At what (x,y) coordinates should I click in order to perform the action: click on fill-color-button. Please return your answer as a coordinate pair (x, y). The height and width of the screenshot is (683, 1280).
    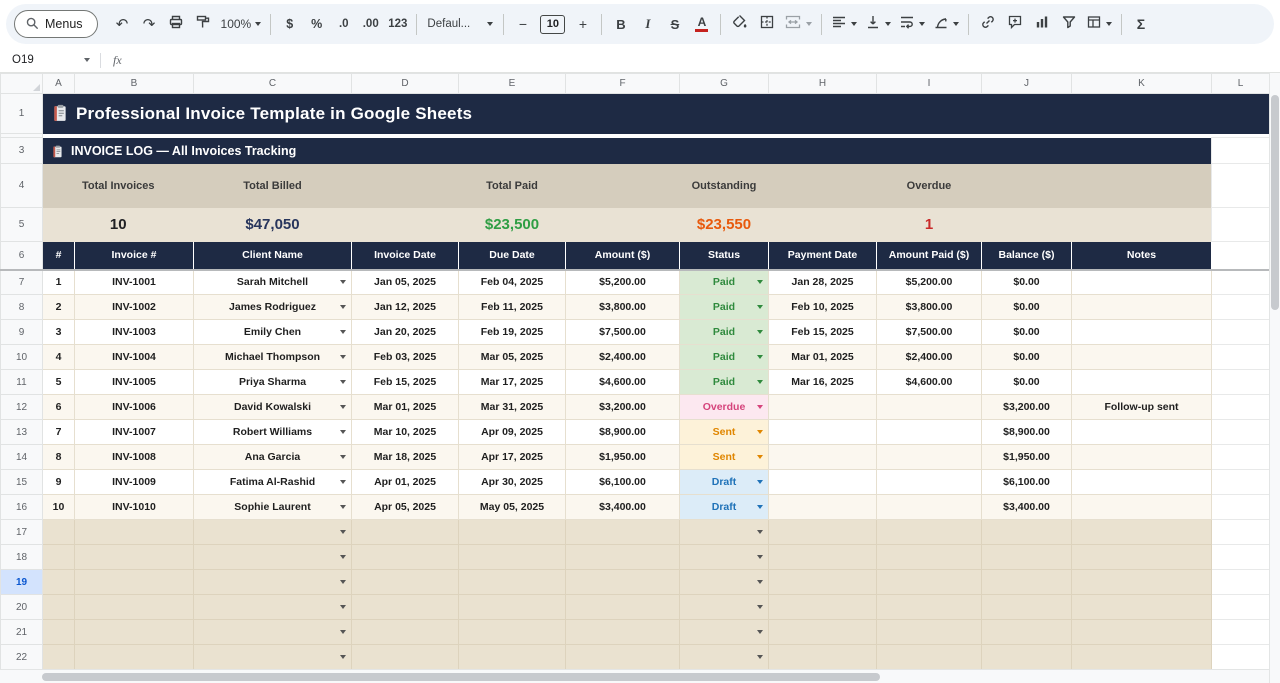
    Looking at the image, I should click on (739, 24).